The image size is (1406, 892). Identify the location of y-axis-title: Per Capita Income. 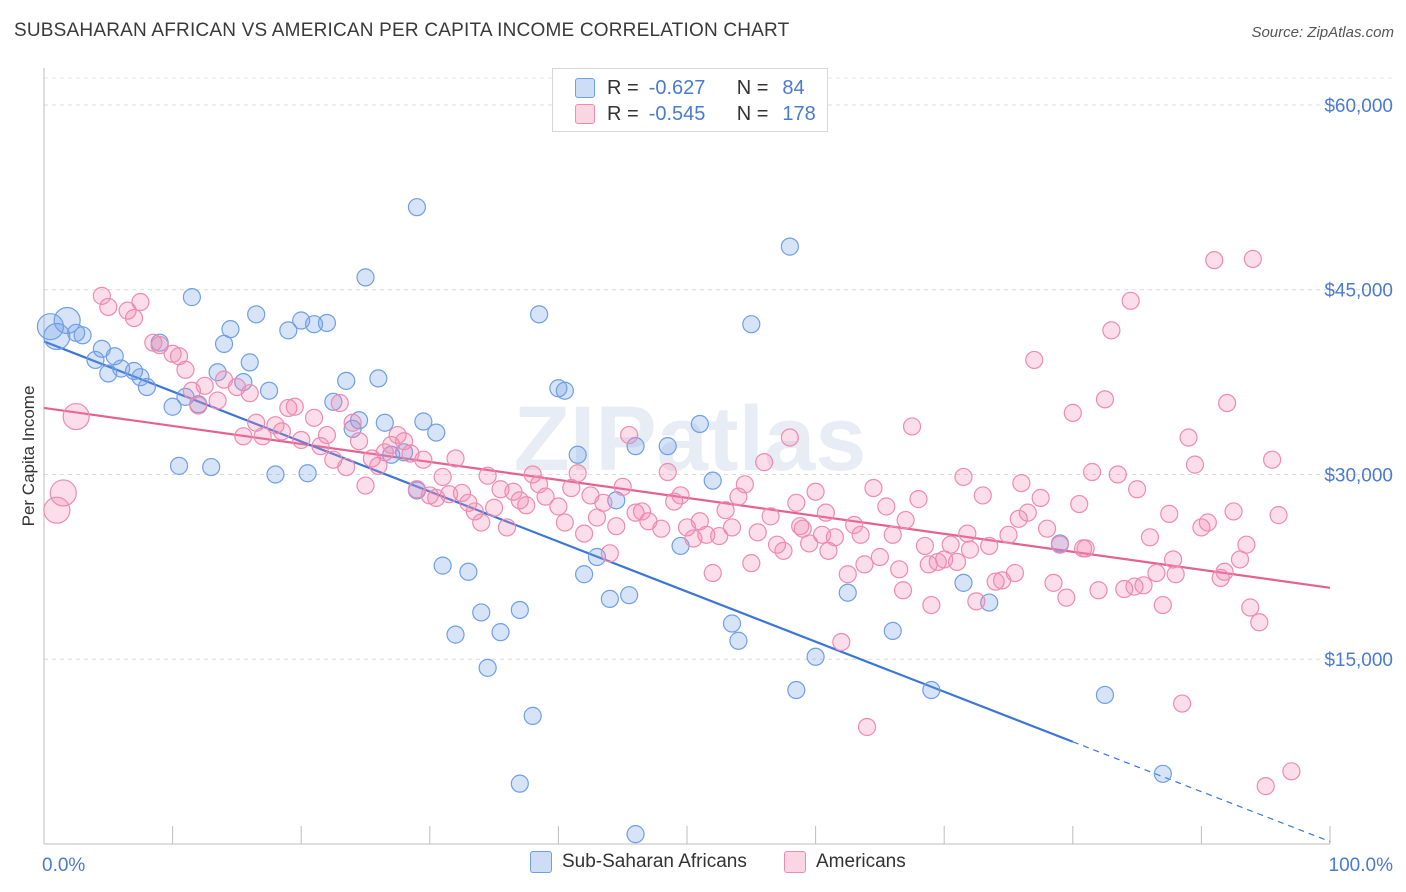
(28, 456).